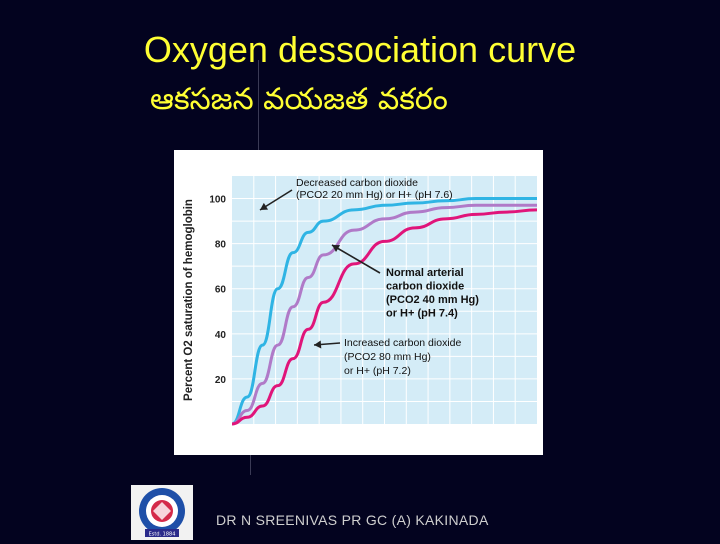  What do you see at coordinates (162, 512) in the screenshot?
I see `college-logo: Estd. 1884` at bounding box center [162, 512].